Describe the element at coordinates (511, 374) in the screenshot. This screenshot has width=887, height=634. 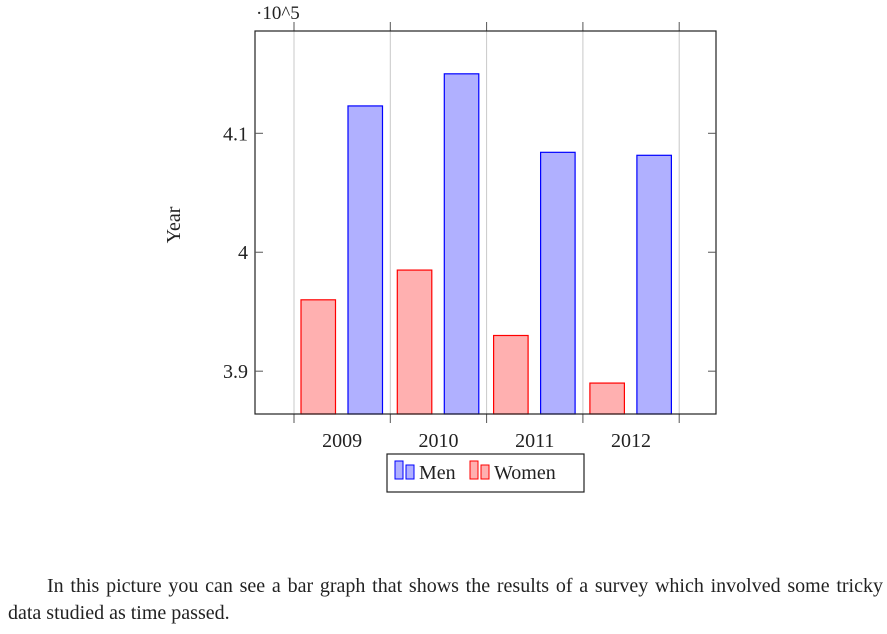
I see `bar-women-2011` at that location.